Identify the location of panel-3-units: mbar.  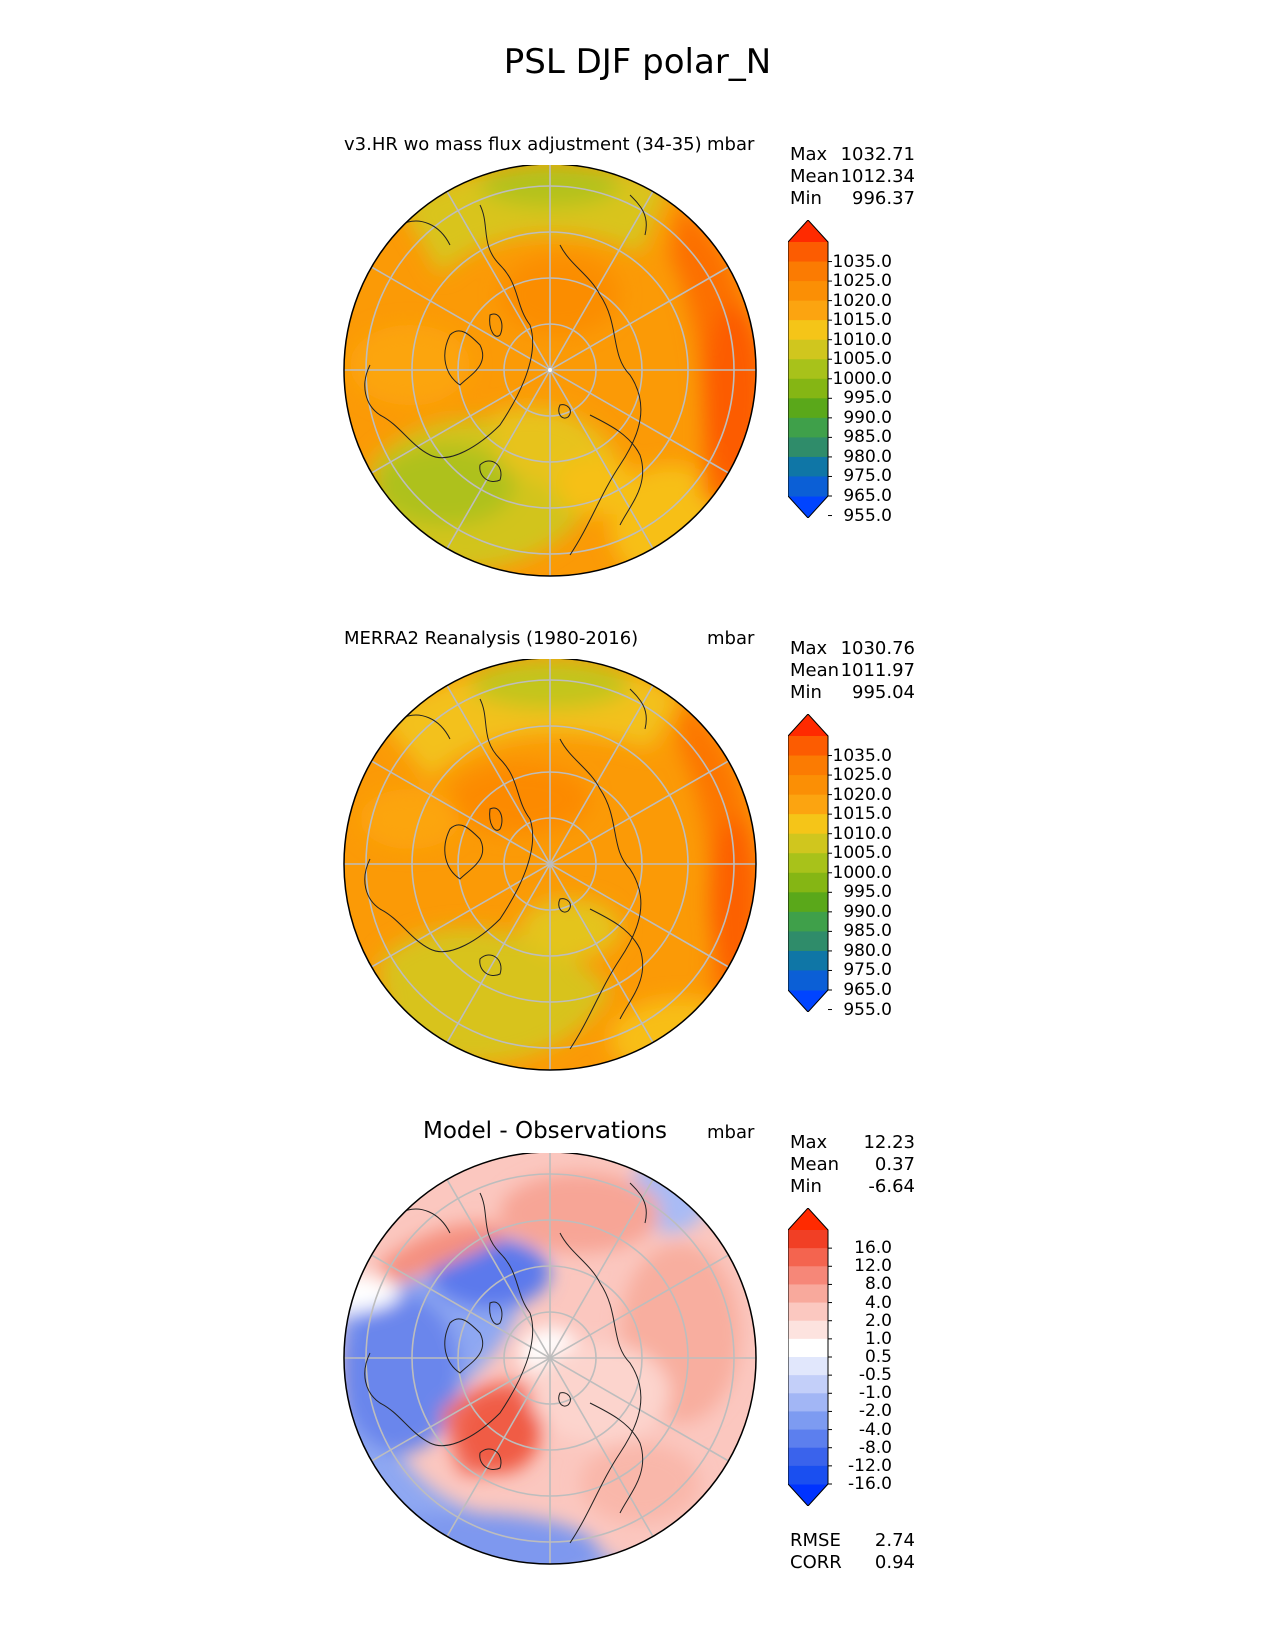
(731, 1132).